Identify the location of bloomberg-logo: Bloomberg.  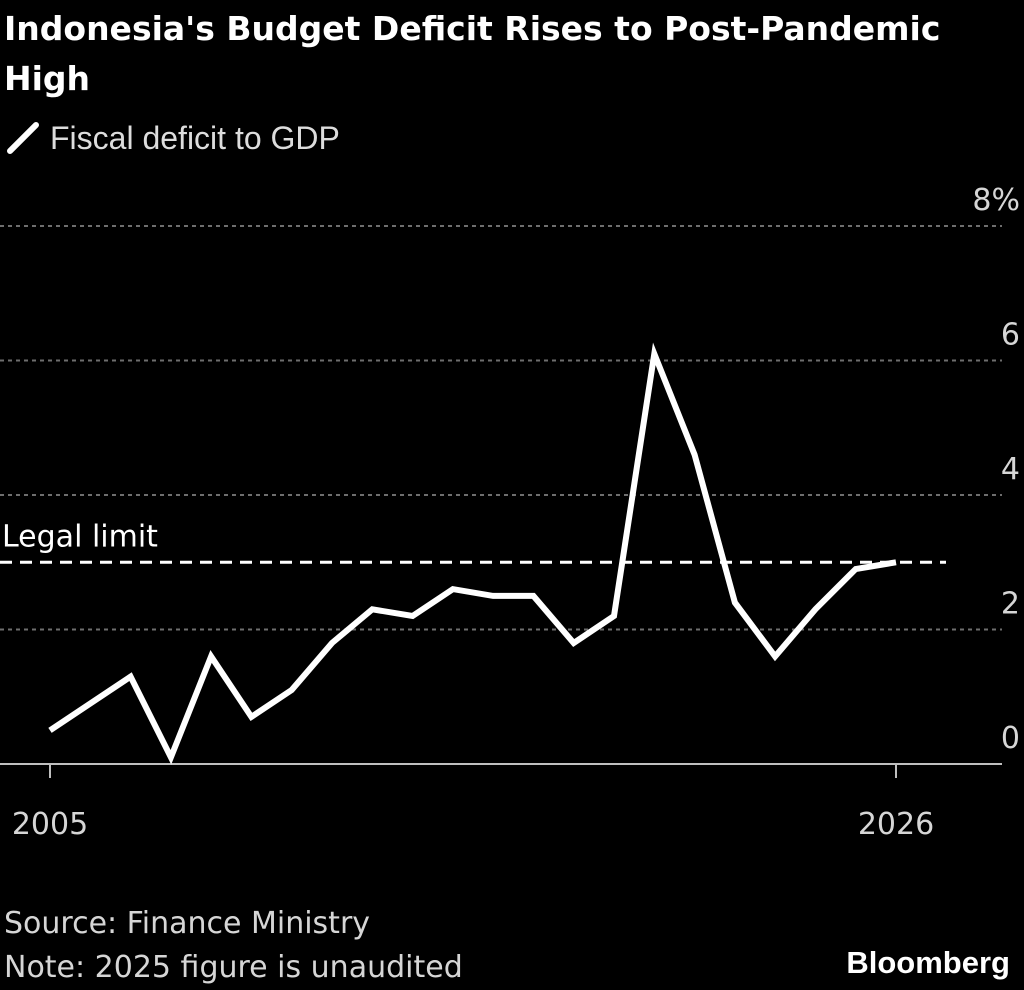
(928, 962).